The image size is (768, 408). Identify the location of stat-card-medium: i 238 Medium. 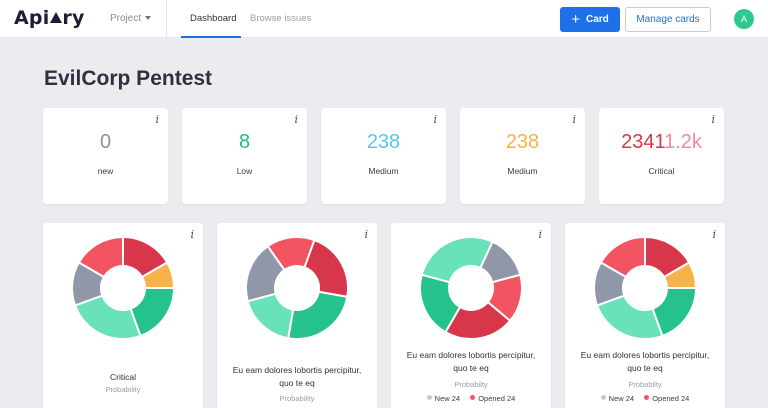
(383, 156).